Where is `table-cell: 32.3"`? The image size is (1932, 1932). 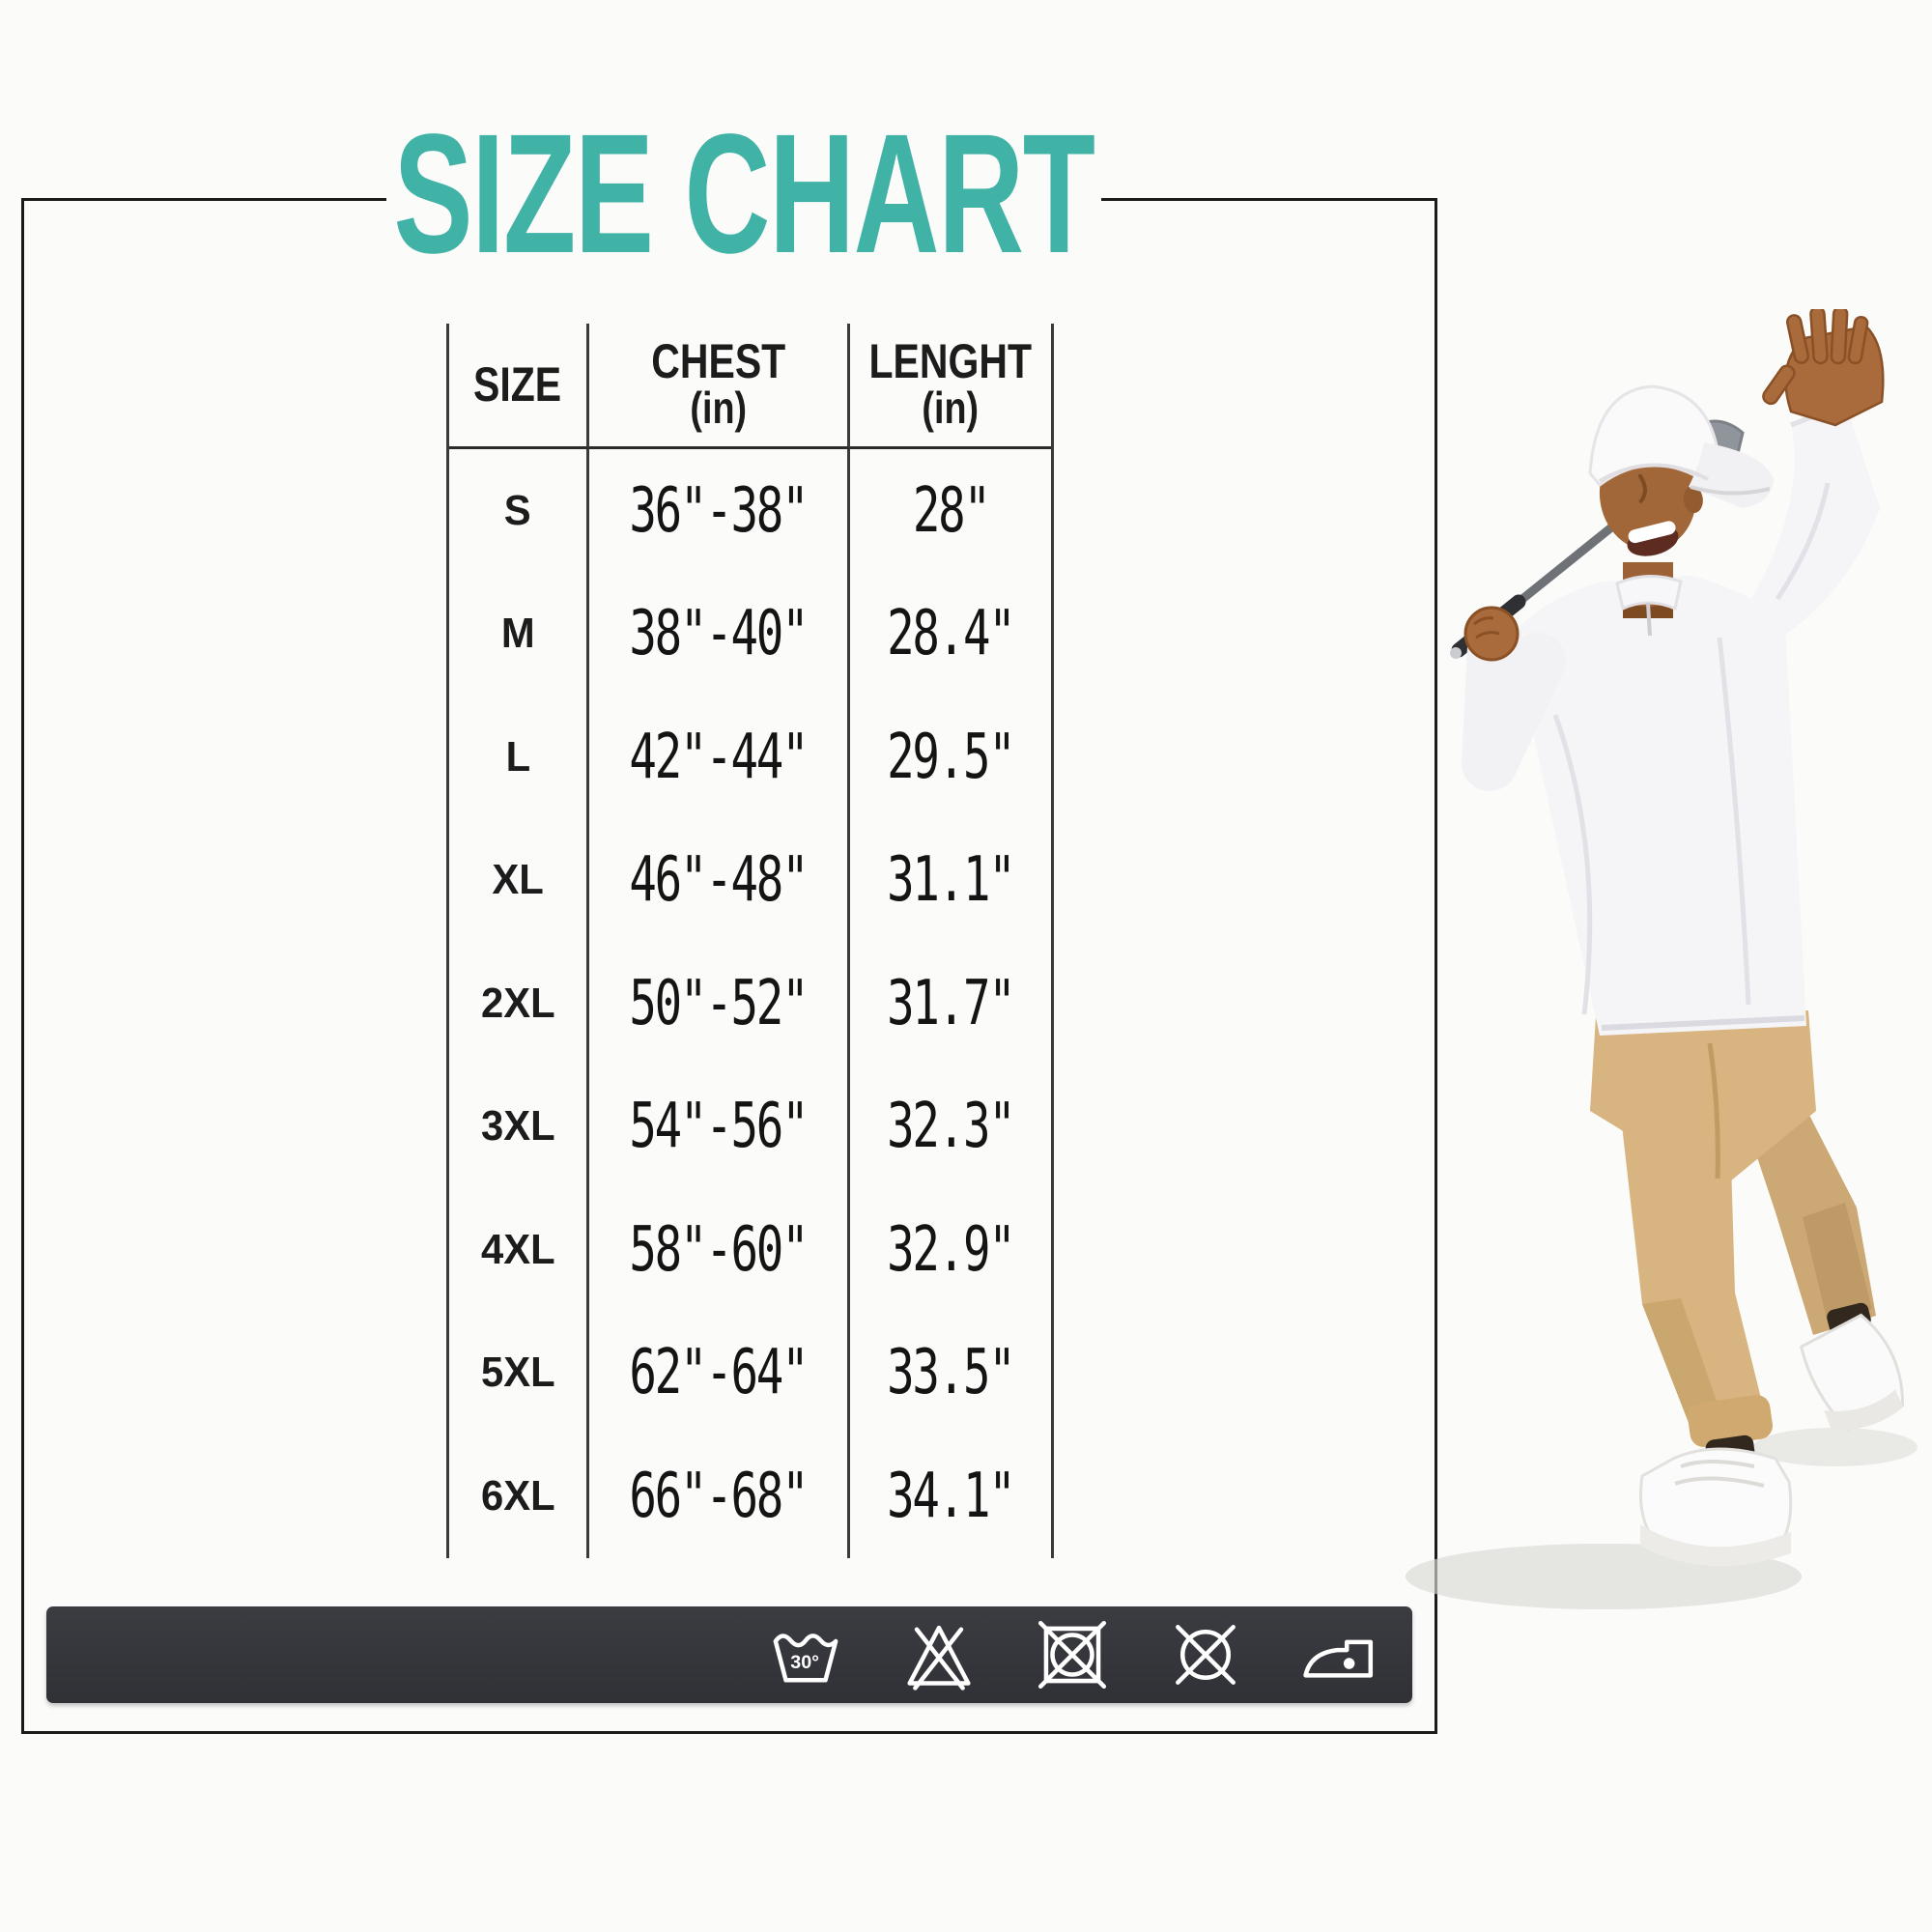 table-cell: 32.3" is located at coordinates (951, 1127).